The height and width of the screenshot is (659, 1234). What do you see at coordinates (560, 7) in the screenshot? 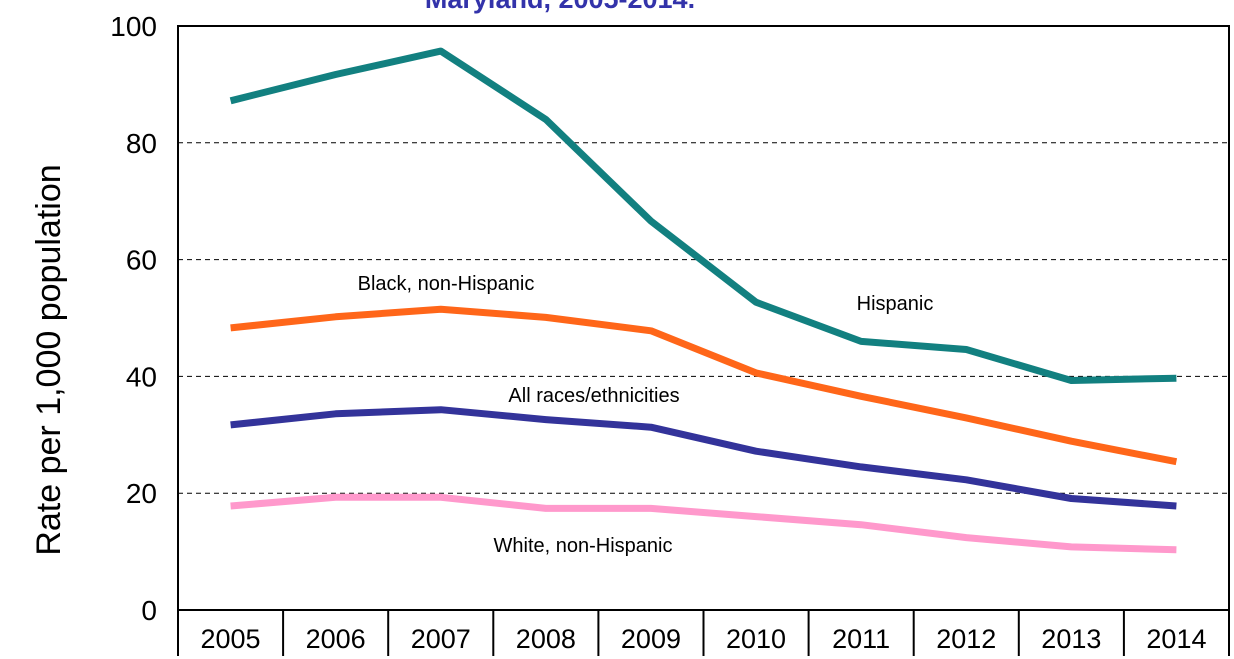
I see `chart-title: Maryland, 2005-2014.` at bounding box center [560, 7].